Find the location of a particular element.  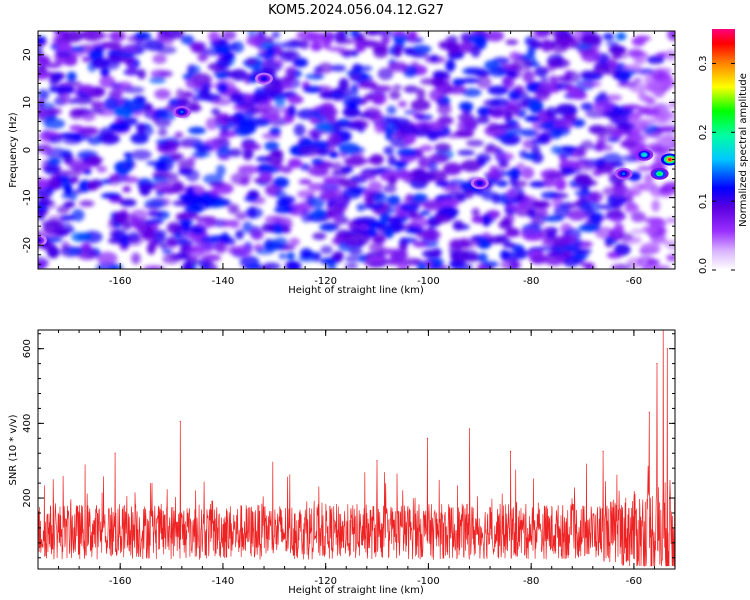

colorbar-ticks: 0.0 0.1 0.2 0.3 is located at coordinates (716, 164).